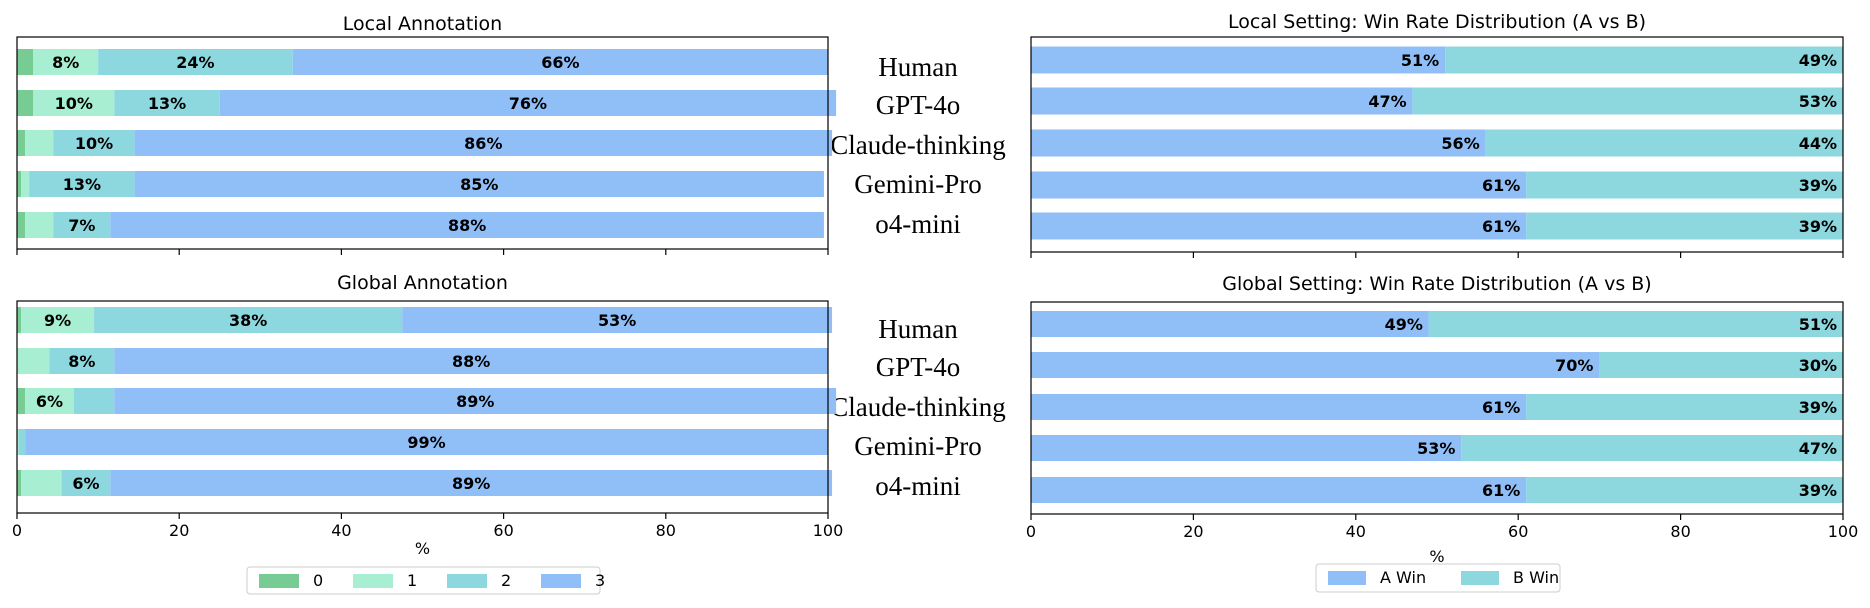 This screenshot has height=608, width=1870. I want to click on data-label-gemini-pro-b-win: 39%, so click(1818, 185).